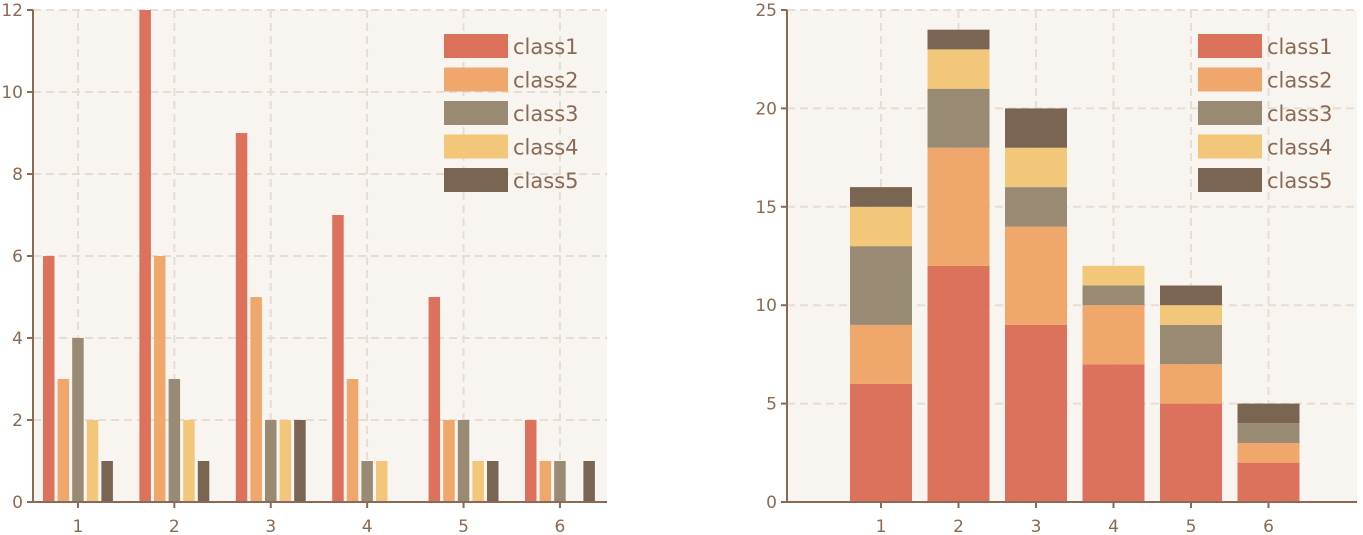  I want to click on y-tick-label: 4, so click(17, 339).